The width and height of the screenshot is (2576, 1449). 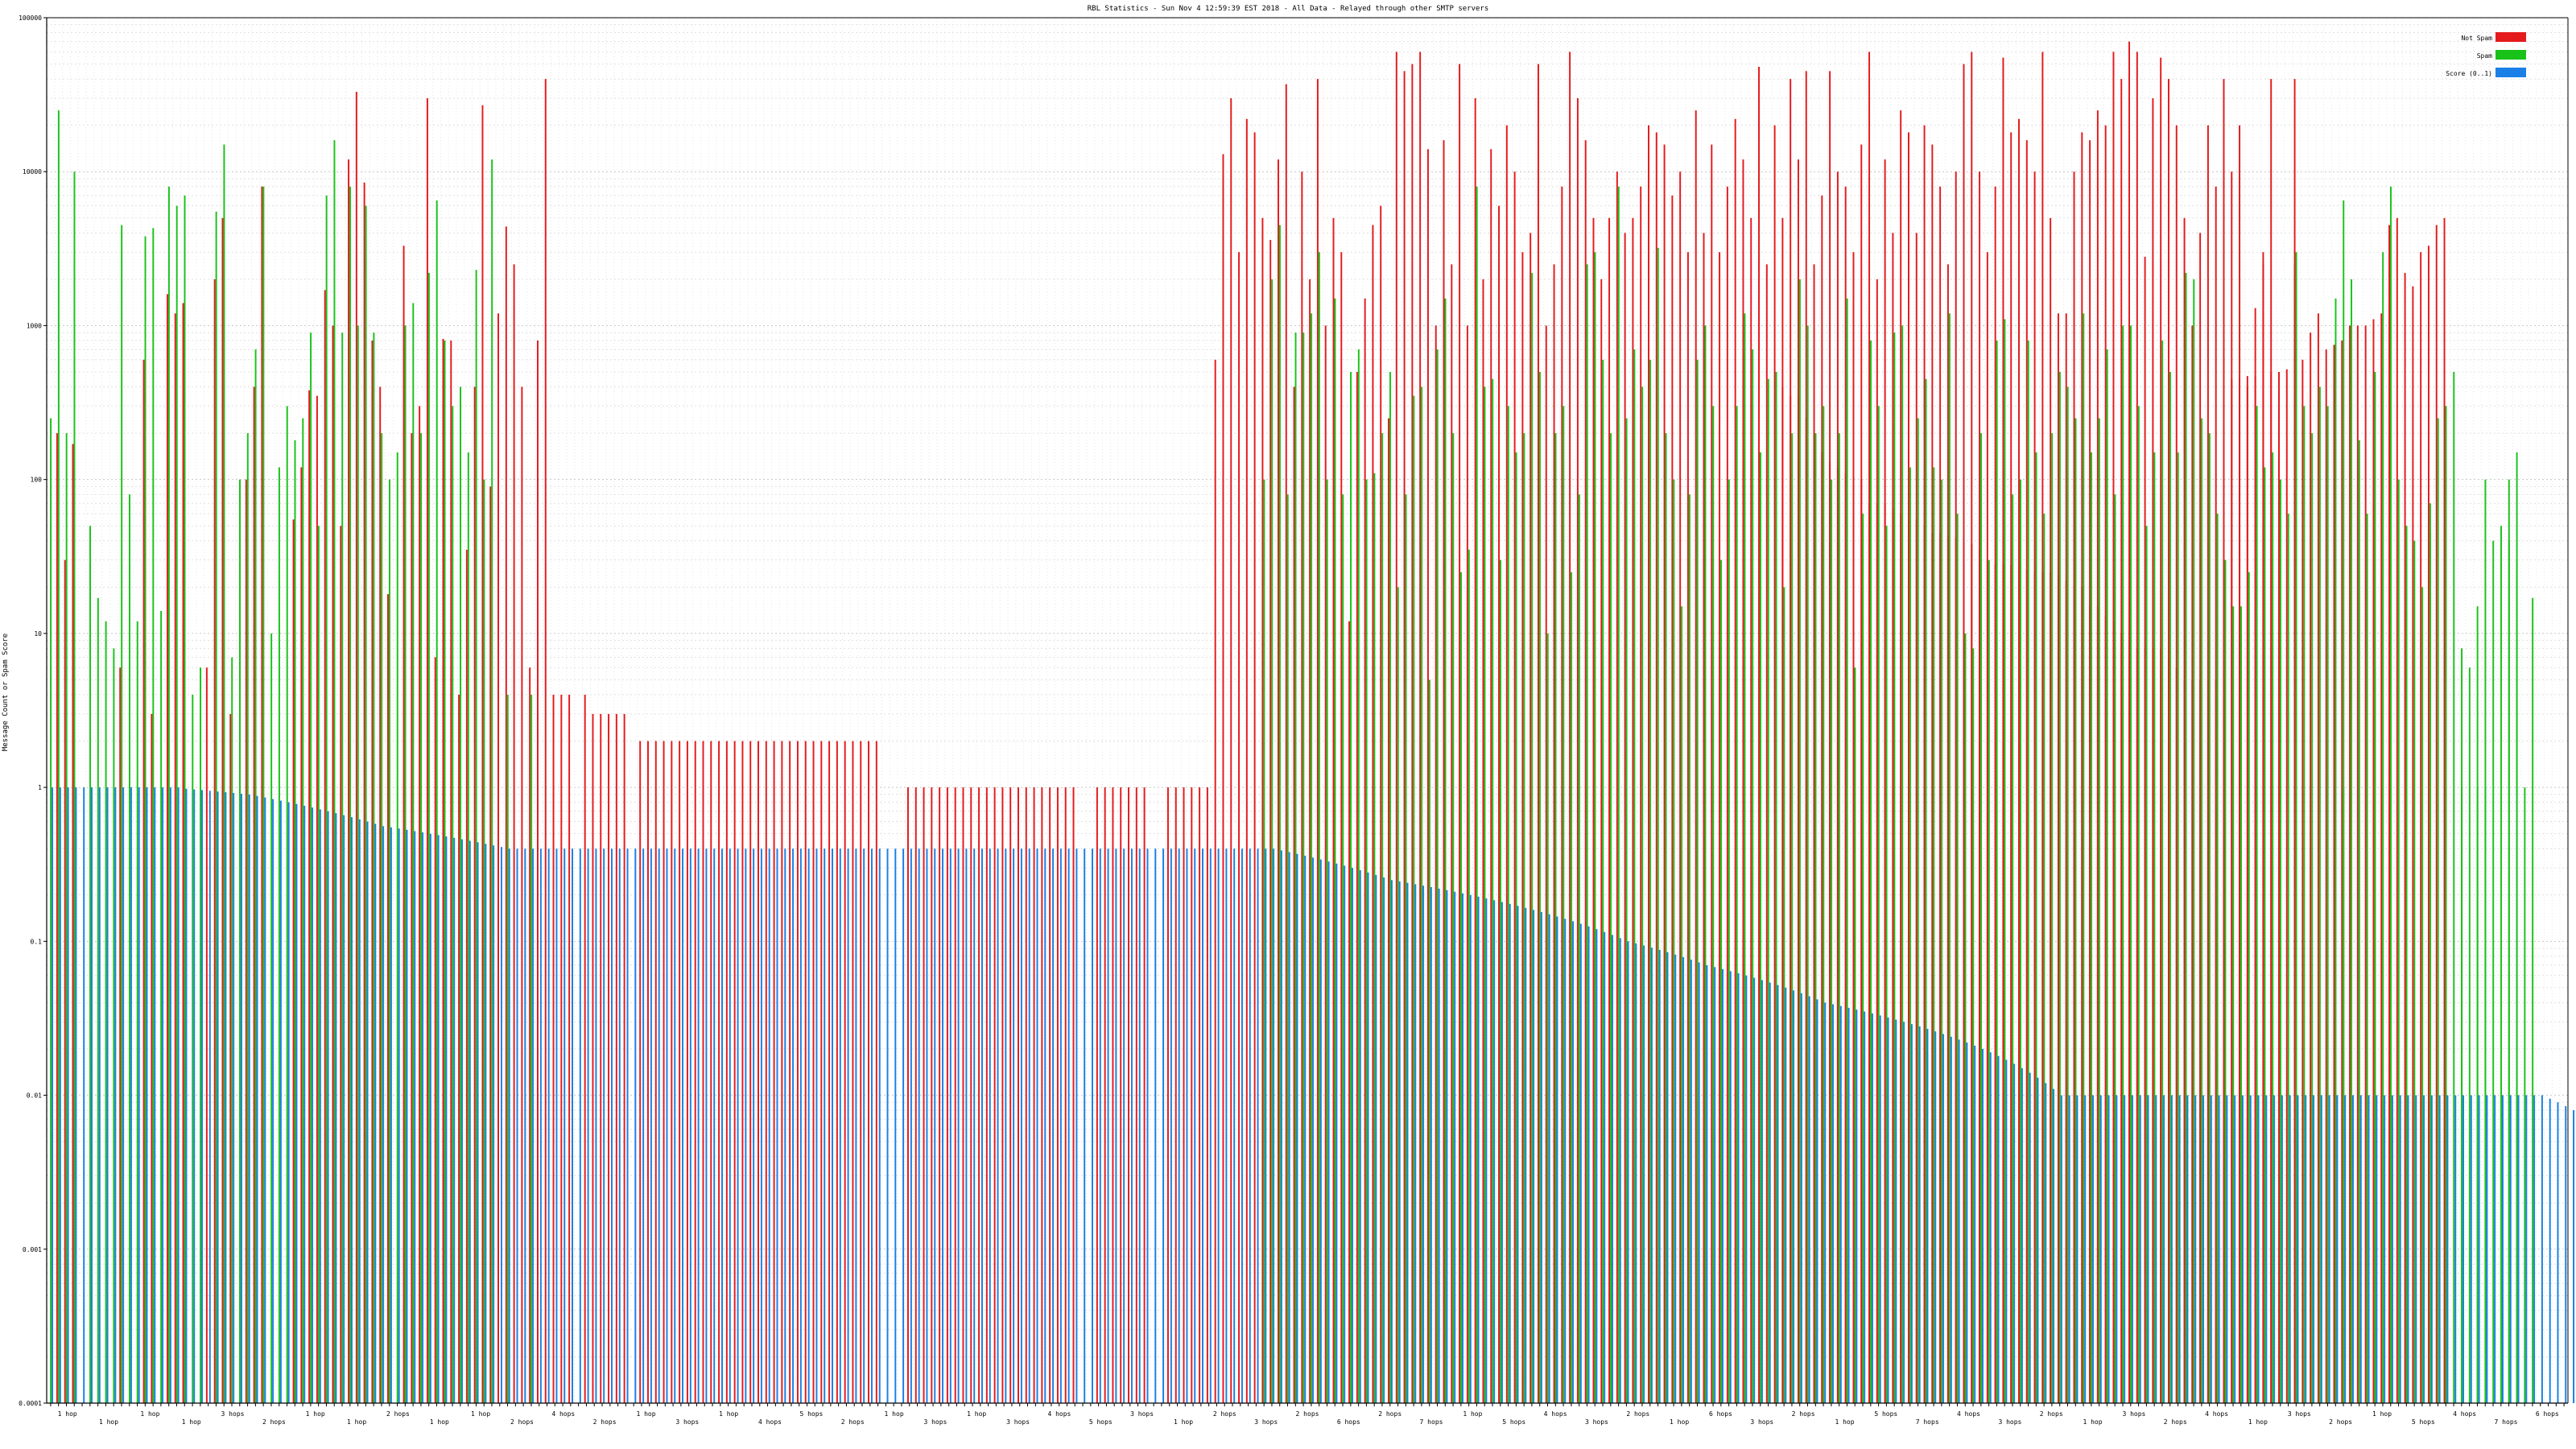 What do you see at coordinates (32, 171) in the screenshot?
I see `y-tick-label: 10000` at bounding box center [32, 171].